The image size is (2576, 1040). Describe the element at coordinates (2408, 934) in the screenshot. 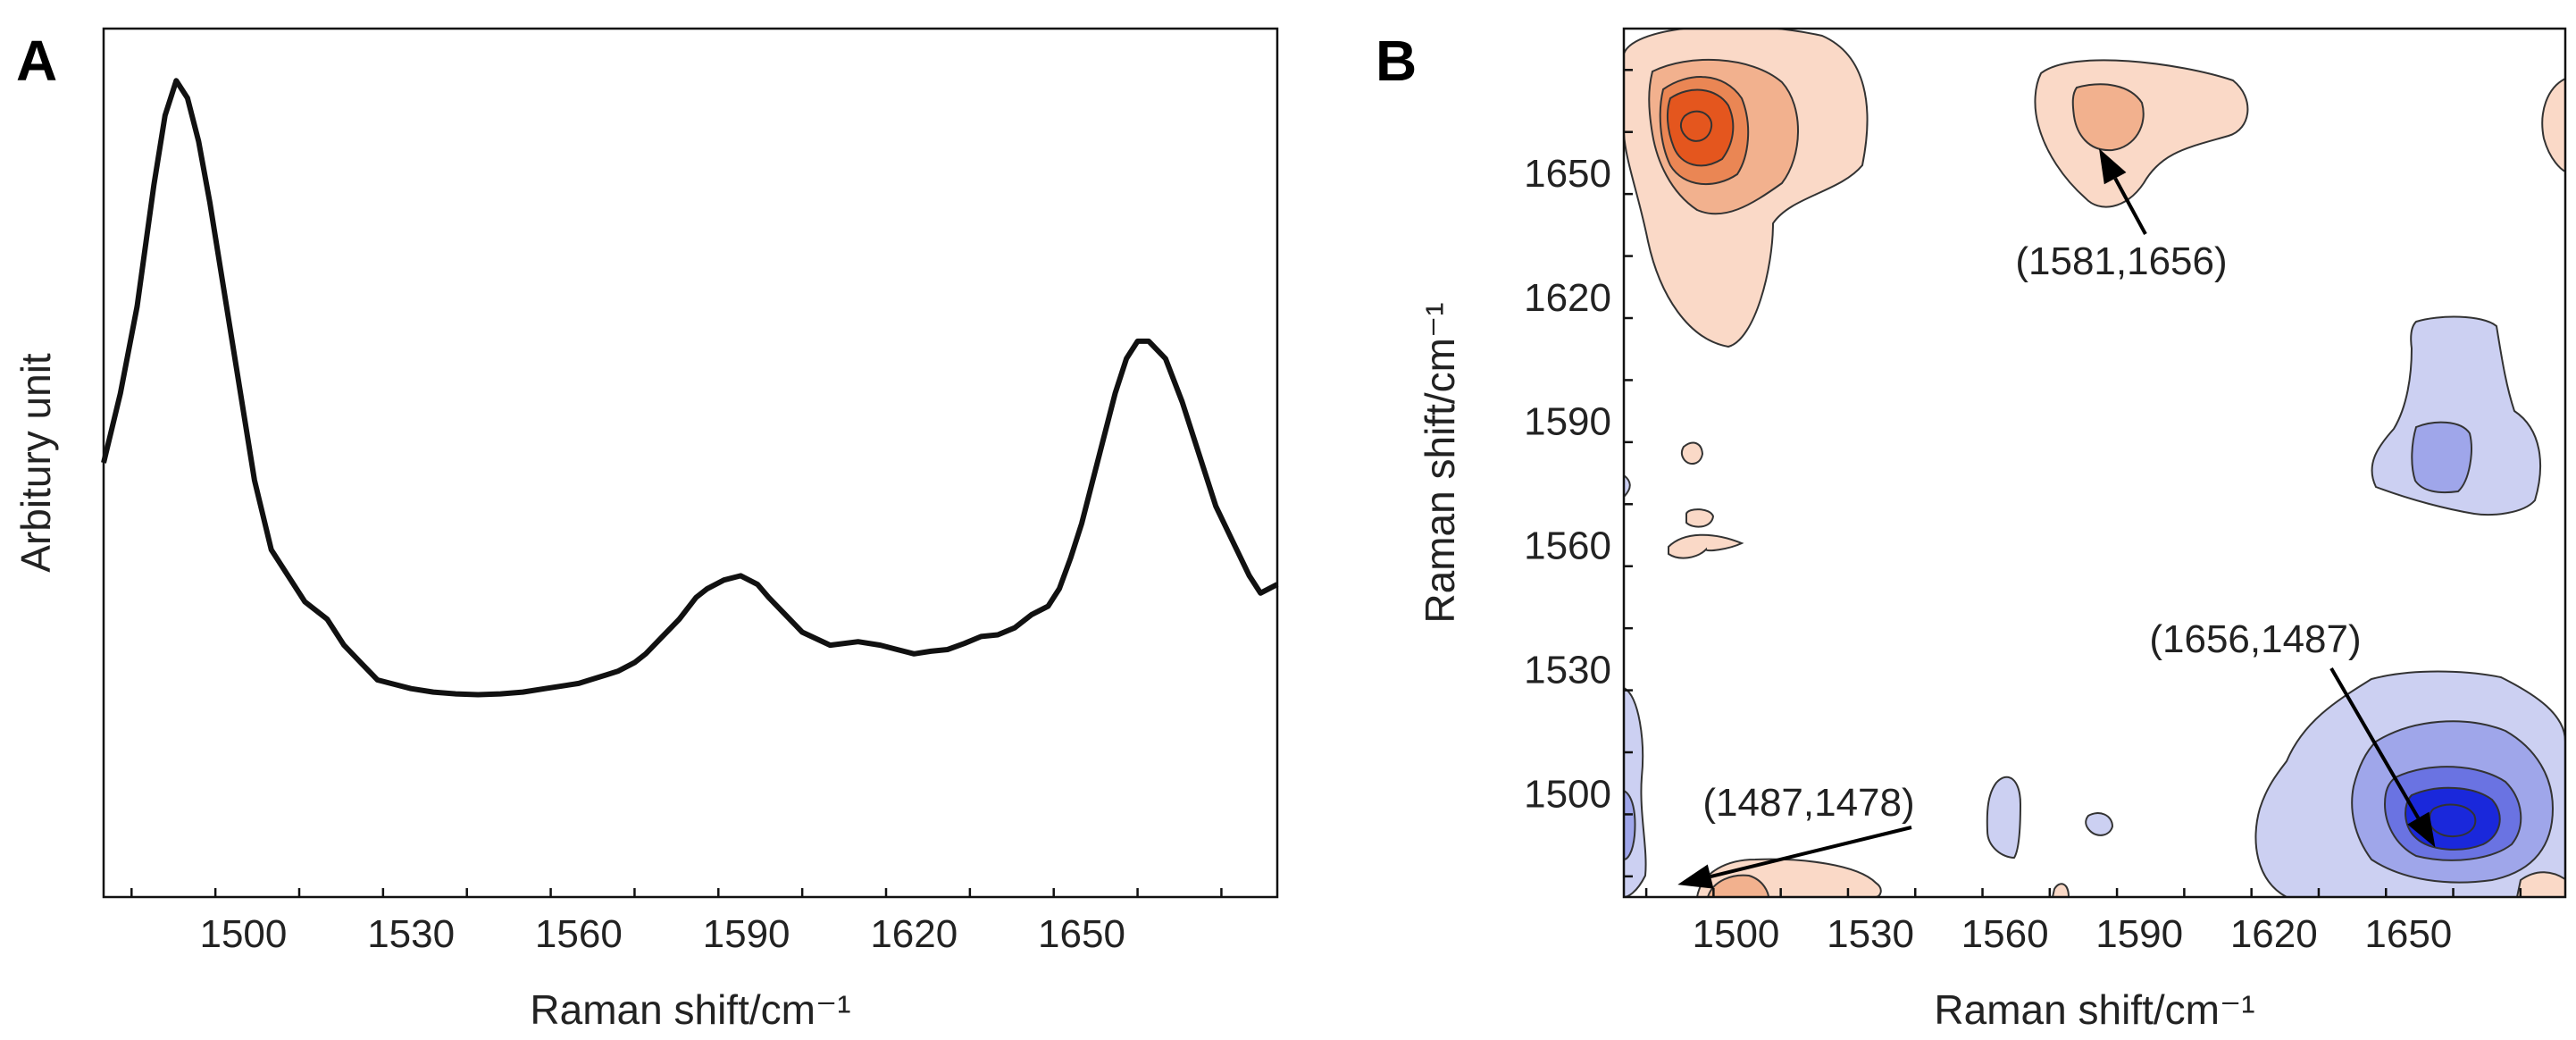

I see `x-tick-label-b: 1650` at that location.